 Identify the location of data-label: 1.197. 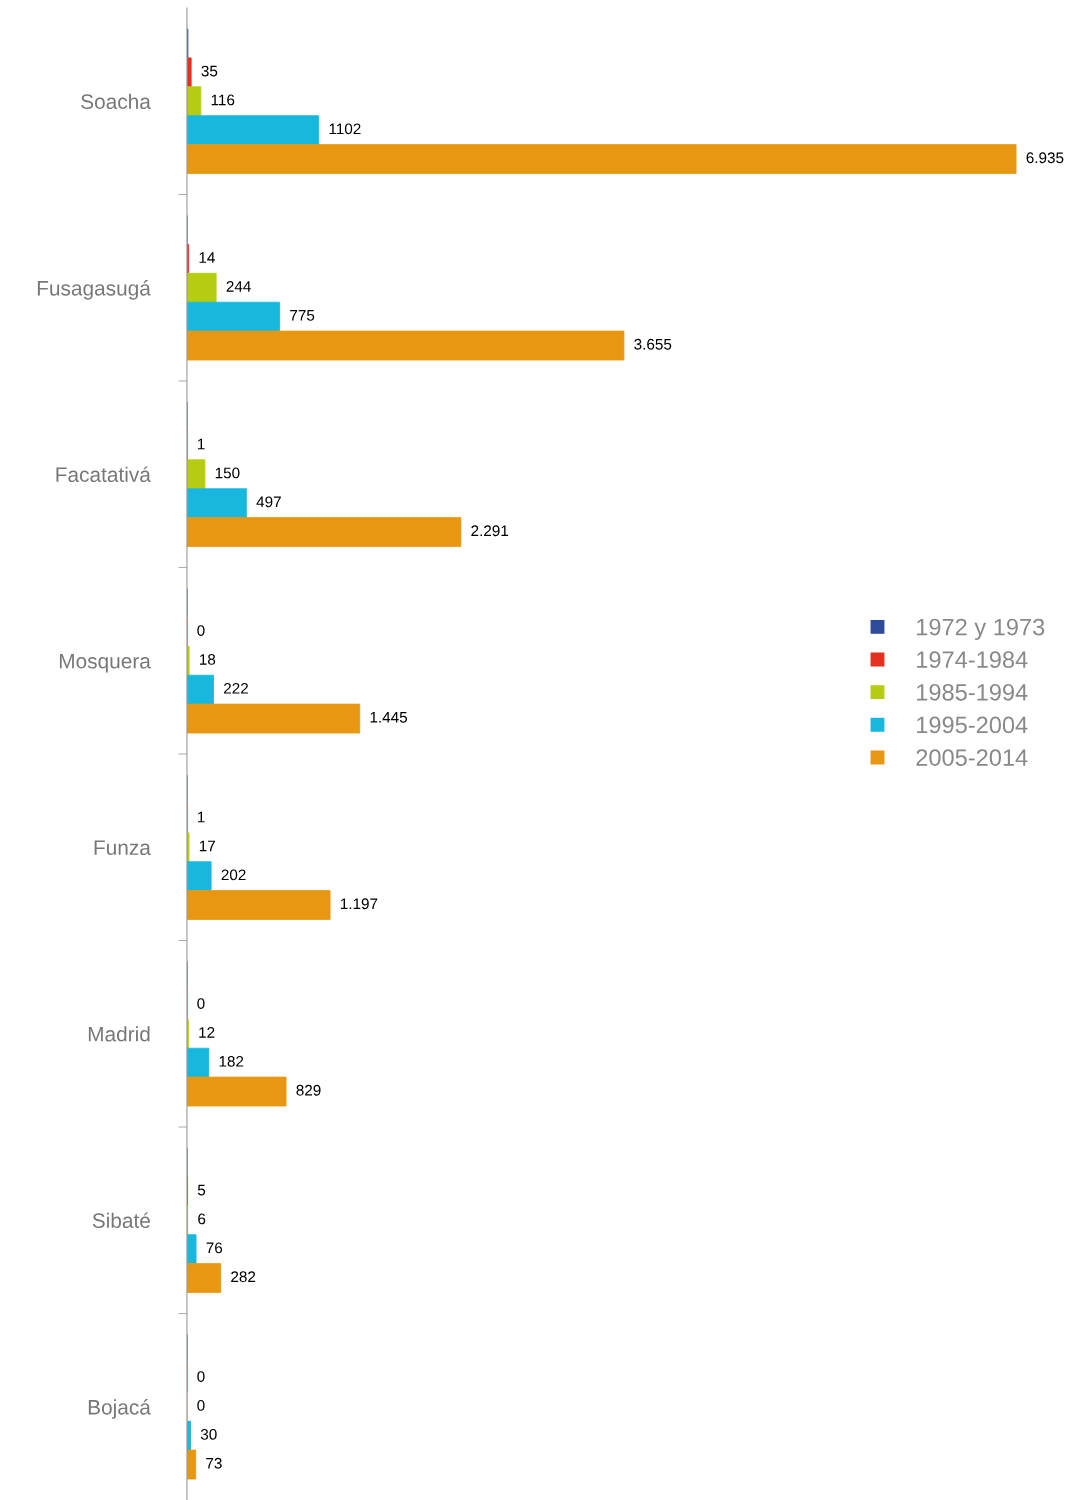
(359, 904).